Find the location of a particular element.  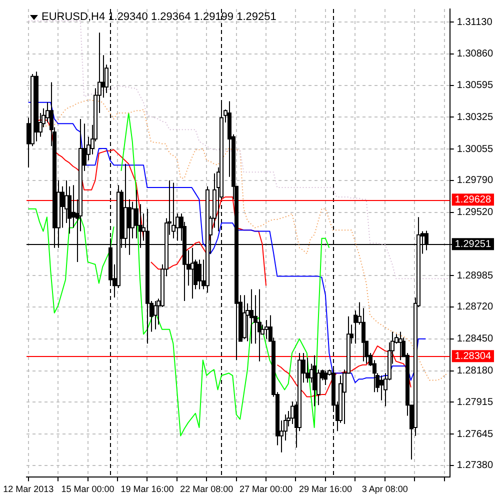

x-tick-label: 19 Mar 16:00 is located at coordinates (147, 489).